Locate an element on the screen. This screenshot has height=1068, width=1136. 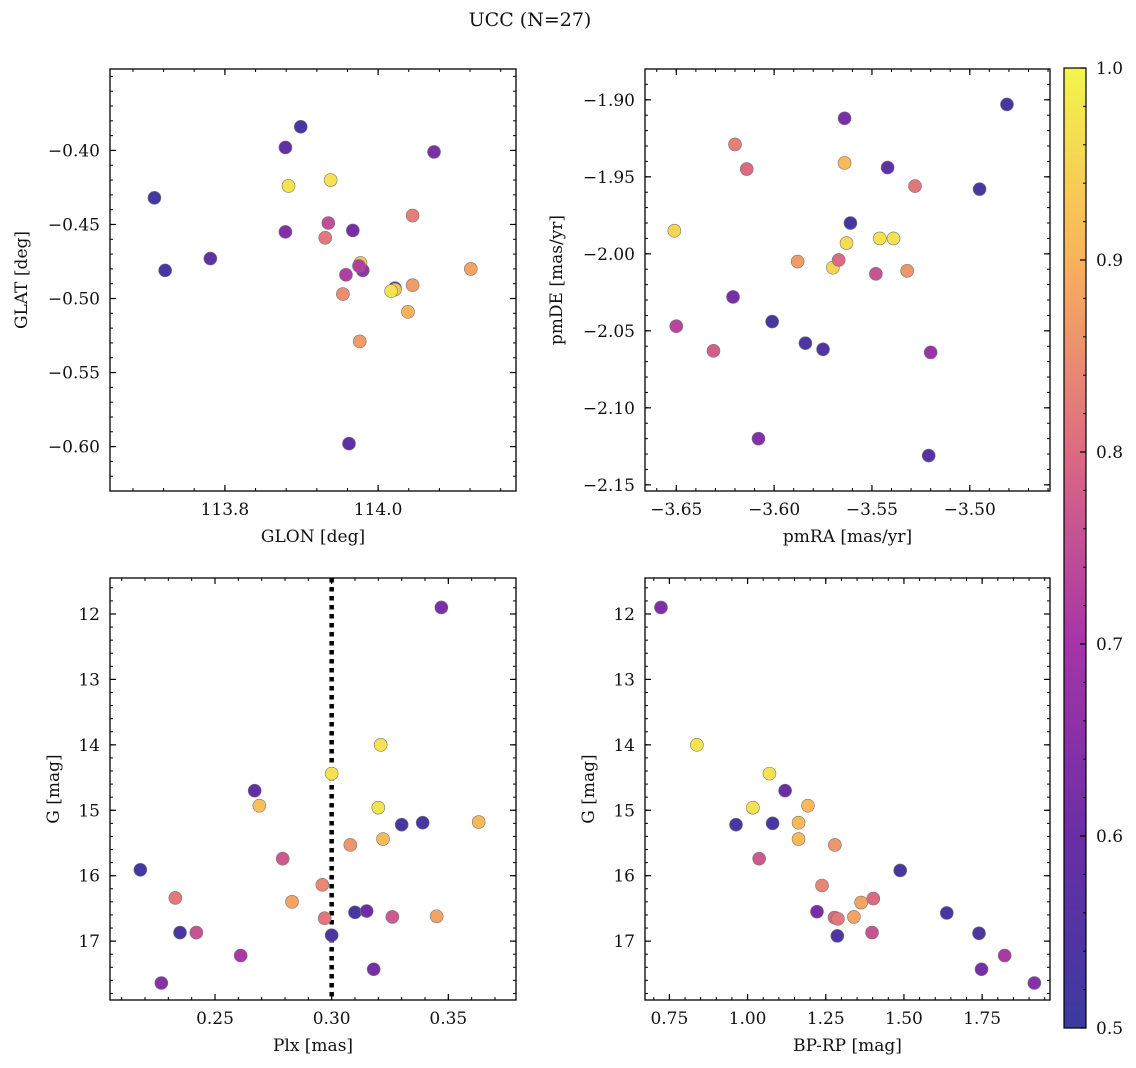
x-tick-label: 1.00 is located at coordinates (748, 1019).